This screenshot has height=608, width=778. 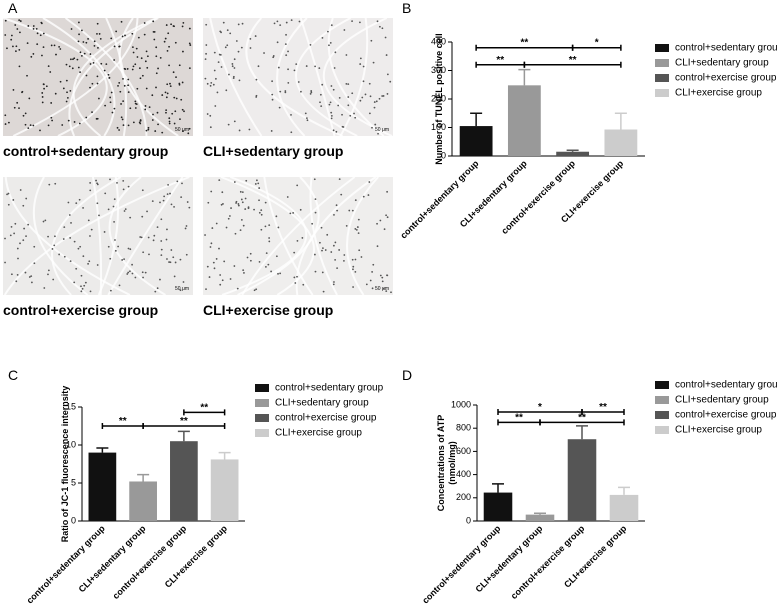 I want to click on y-axis-label: Number of TUNEL positive cell, so click(x=439, y=98).